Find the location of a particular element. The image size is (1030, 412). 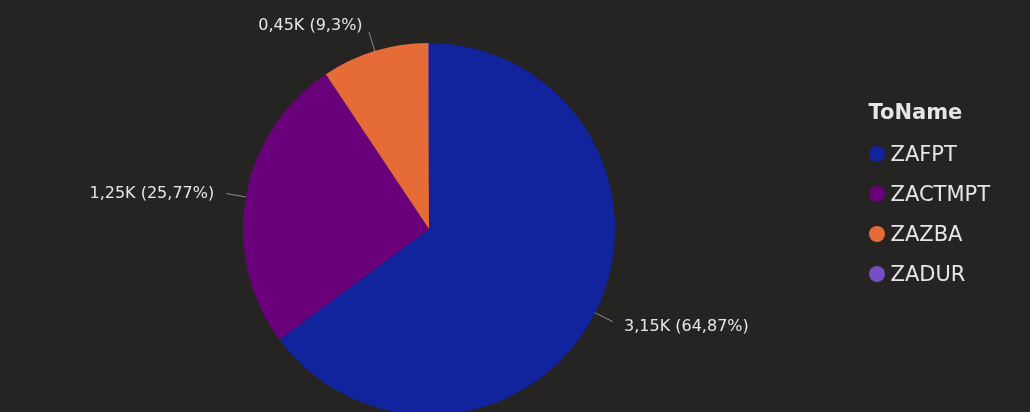

data-label: 3,15K (64,87%) is located at coordinates (686, 325).